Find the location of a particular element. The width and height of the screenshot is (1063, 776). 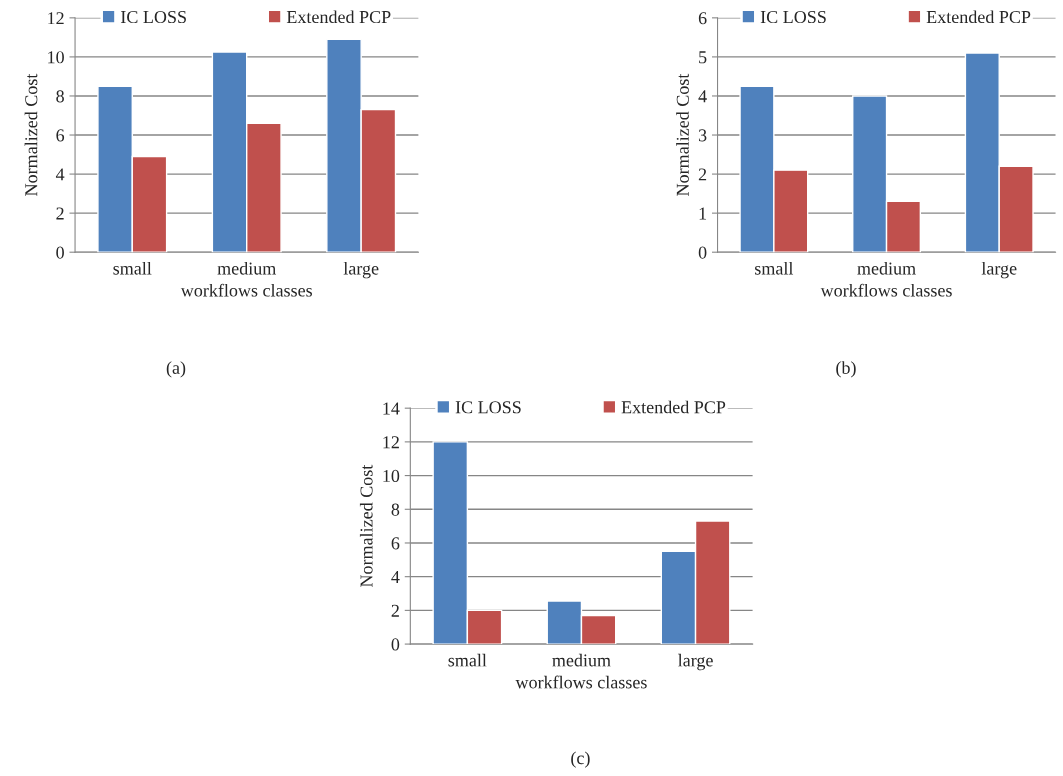

text: (b) is located at coordinates (846, 369).